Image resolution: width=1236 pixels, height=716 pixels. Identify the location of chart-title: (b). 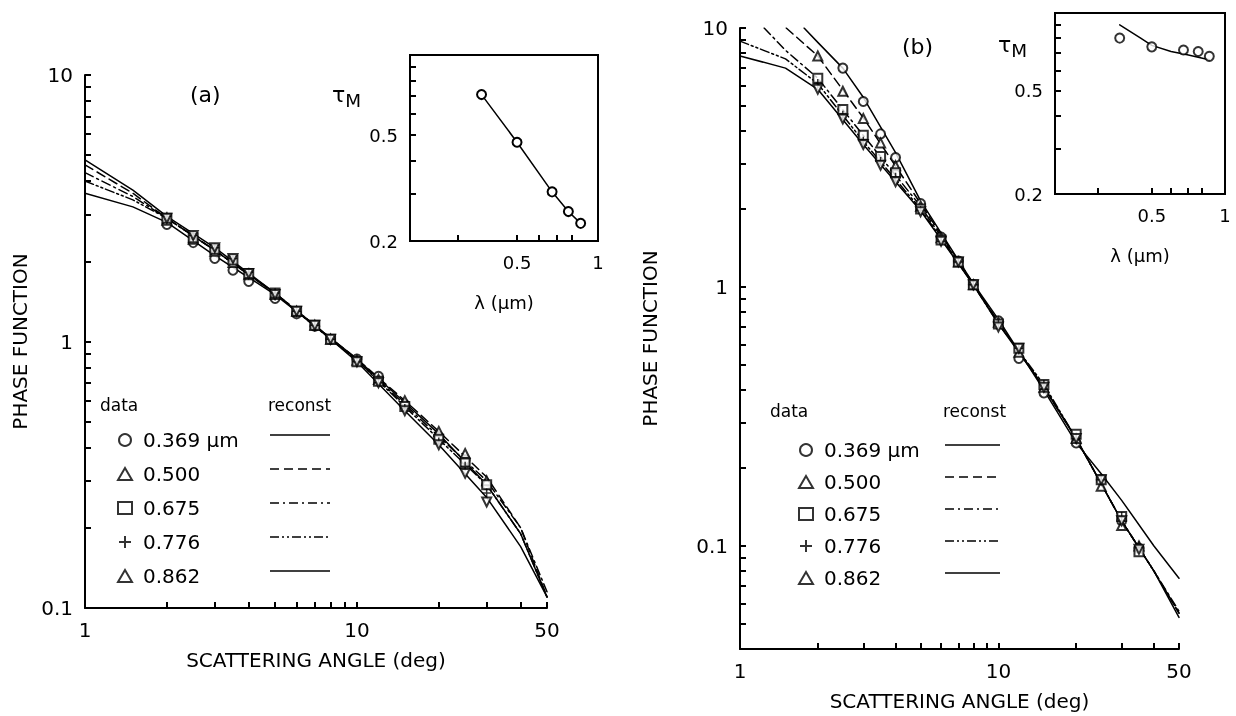
(918, 46).